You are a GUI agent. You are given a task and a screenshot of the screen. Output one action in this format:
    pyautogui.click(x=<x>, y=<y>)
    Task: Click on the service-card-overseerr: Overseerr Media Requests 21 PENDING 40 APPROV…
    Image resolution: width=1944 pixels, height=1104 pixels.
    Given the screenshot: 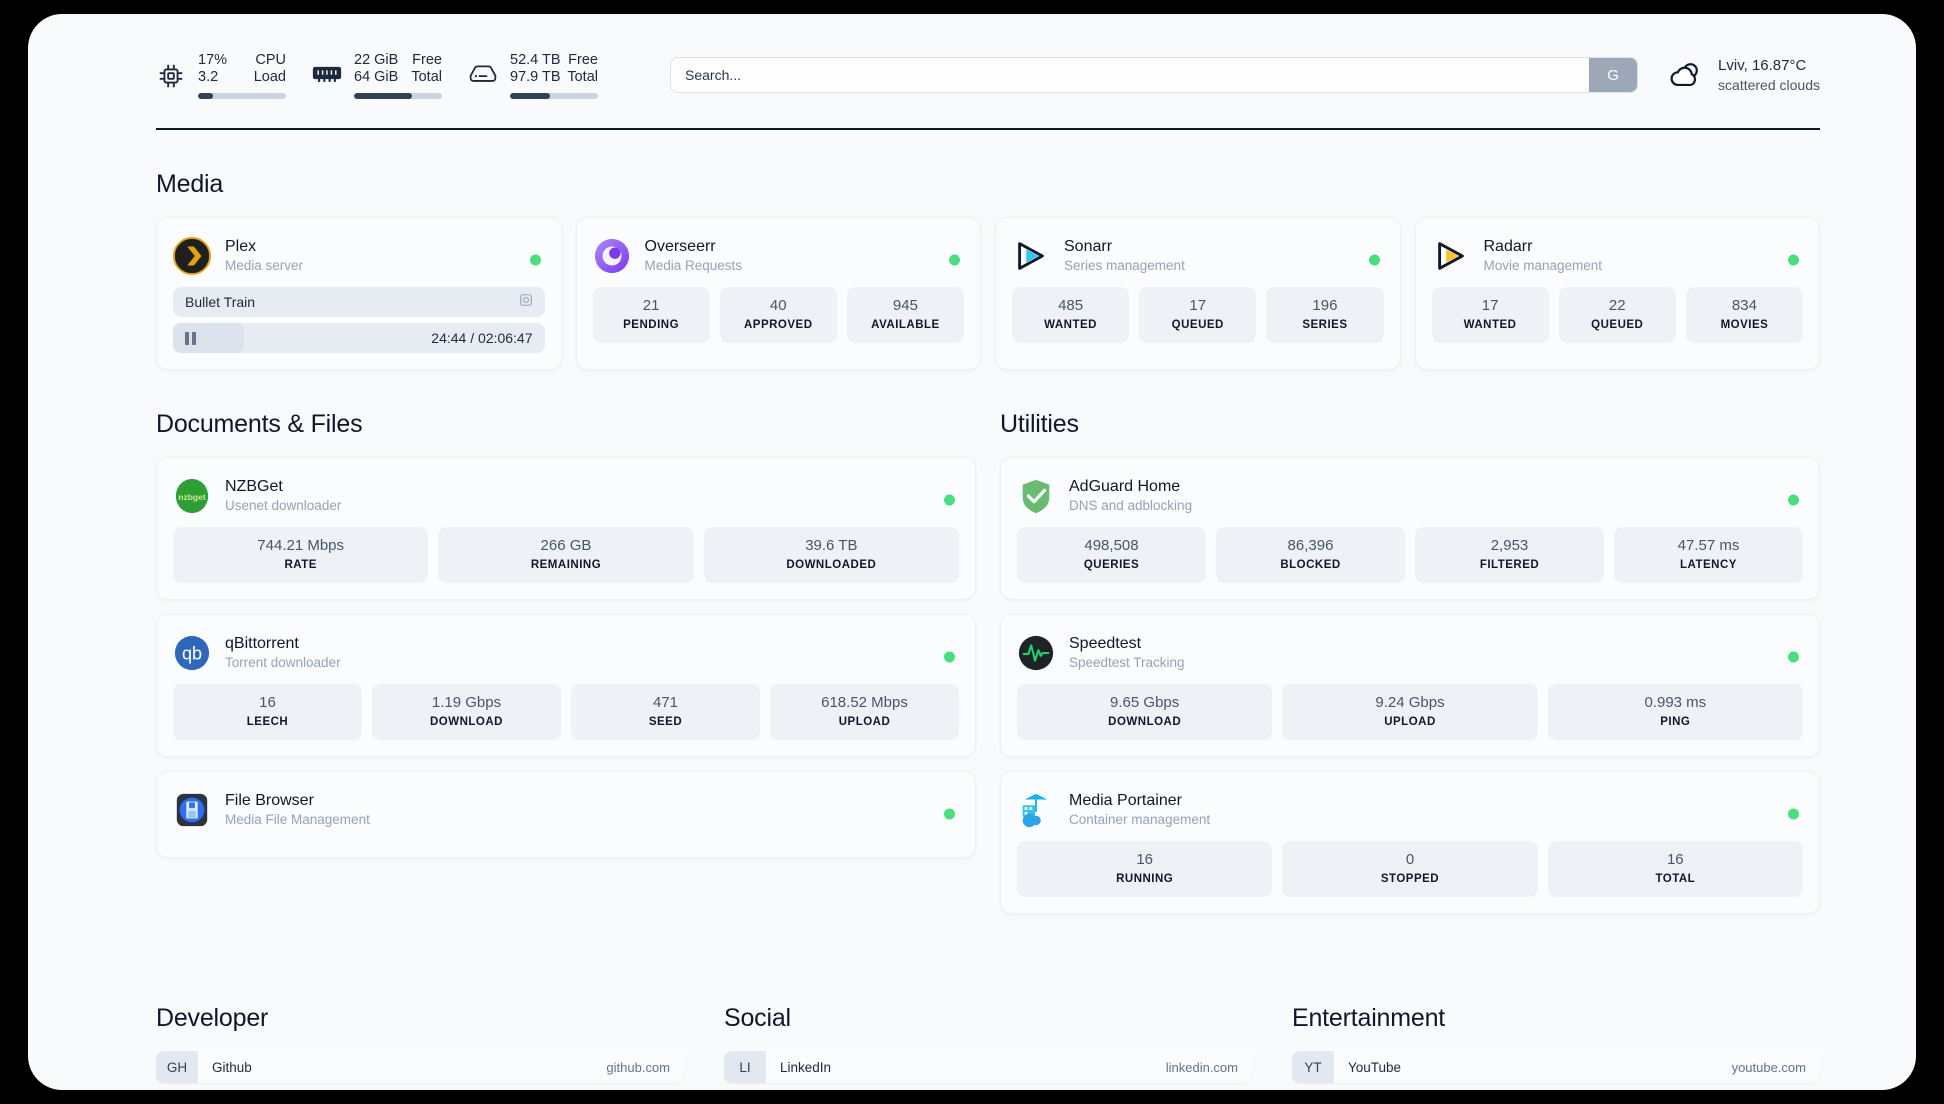 What is the action you would take?
    pyautogui.click(x=778, y=293)
    